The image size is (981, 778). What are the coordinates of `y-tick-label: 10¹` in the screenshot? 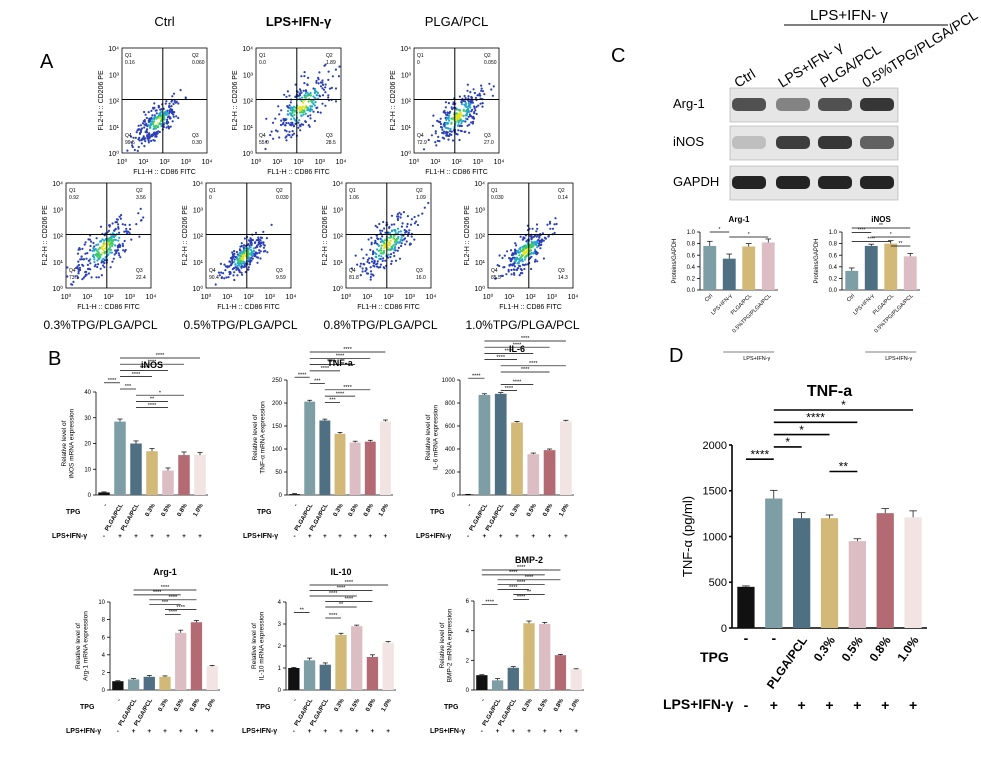 It's located at (114, 128).